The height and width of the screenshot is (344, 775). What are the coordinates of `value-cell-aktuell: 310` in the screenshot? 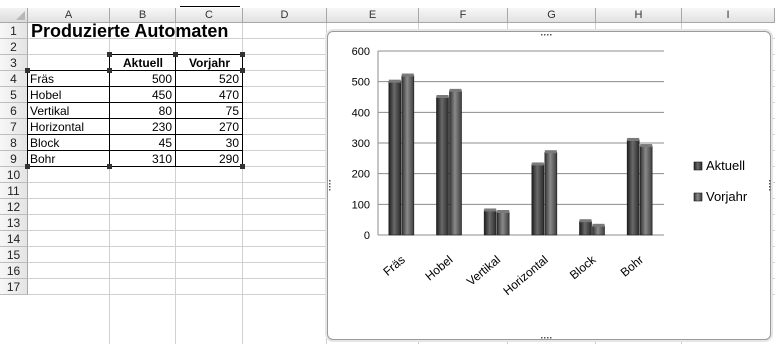 It's located at (161, 159).